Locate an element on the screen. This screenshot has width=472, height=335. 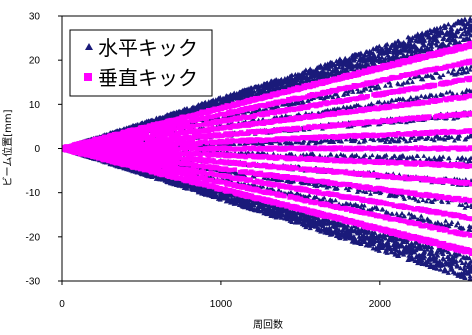
y-tick-label: 0 is located at coordinates (37, 149).